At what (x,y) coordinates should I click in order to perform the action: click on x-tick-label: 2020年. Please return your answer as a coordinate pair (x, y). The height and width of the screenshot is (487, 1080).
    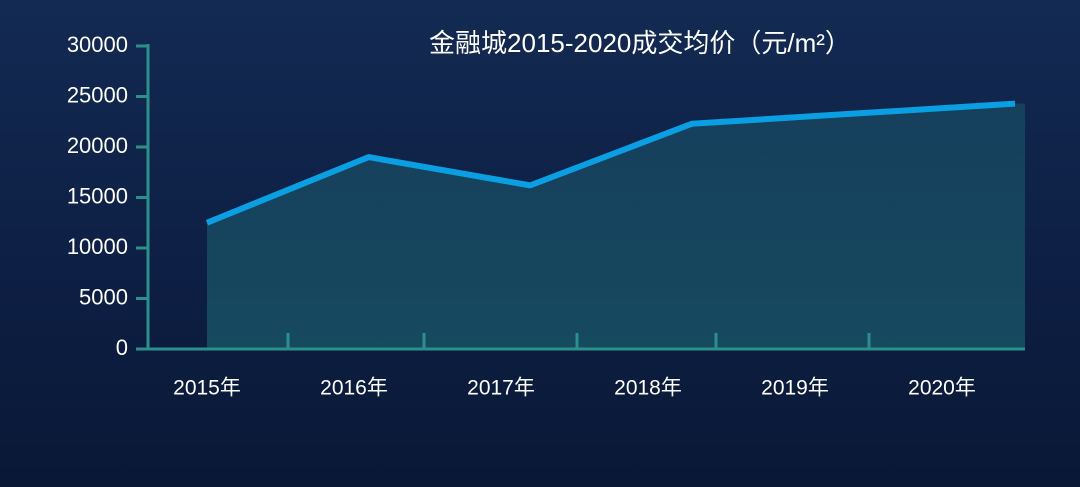
    Looking at the image, I should click on (942, 388).